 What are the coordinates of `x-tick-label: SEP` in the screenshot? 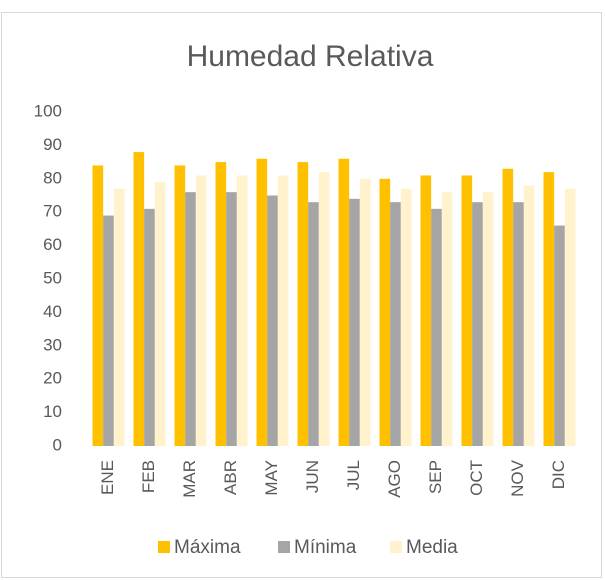 It's located at (435, 477).